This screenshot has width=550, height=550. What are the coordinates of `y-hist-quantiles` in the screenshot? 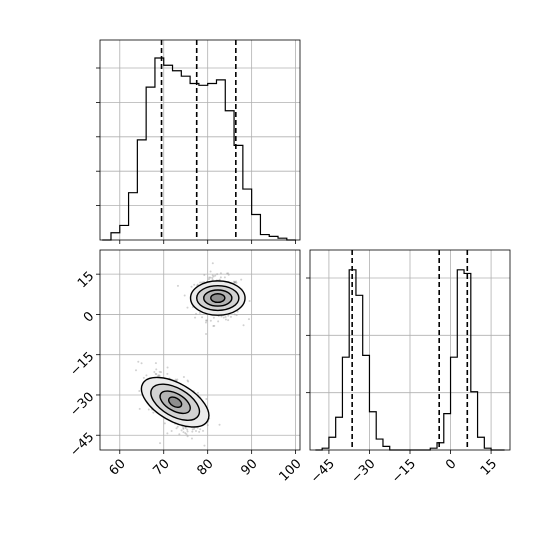 It's located at (410, 350).